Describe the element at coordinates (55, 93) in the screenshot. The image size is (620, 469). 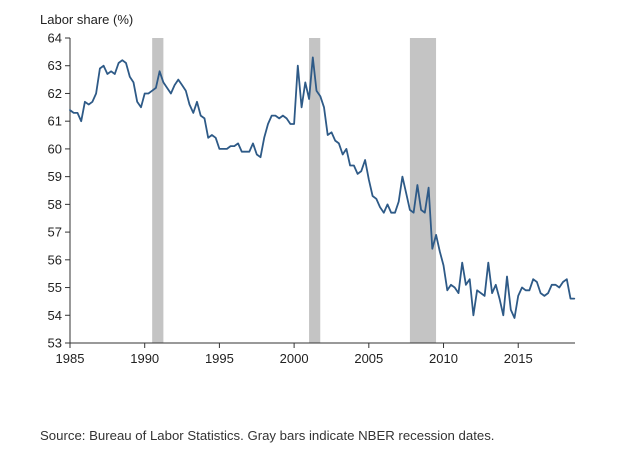
I see `y-tick-label-62: 62` at that location.